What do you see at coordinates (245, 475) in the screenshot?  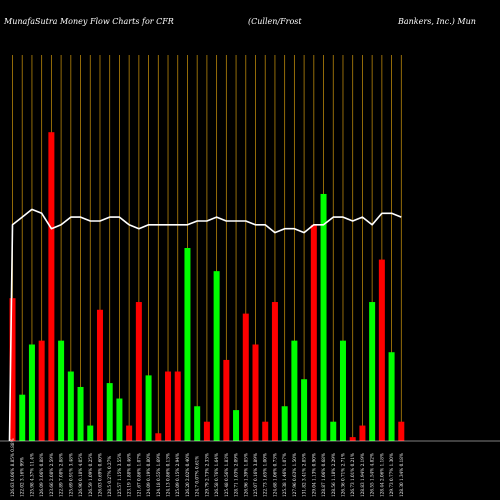 I see `x-tick-label: 126.96 1.39% 1.85%` at bounding box center [245, 475].